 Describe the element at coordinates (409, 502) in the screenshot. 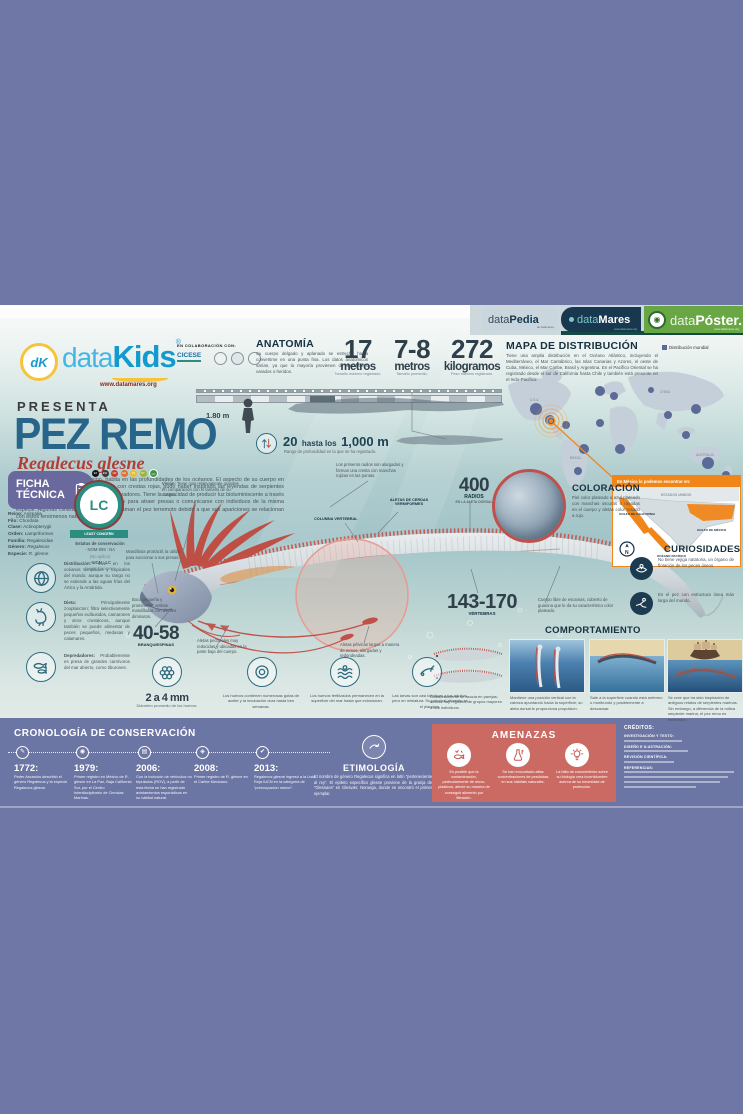

I see `fin-caps-label: ALETAS DE CERDAS VERMIFORMES` at that location.